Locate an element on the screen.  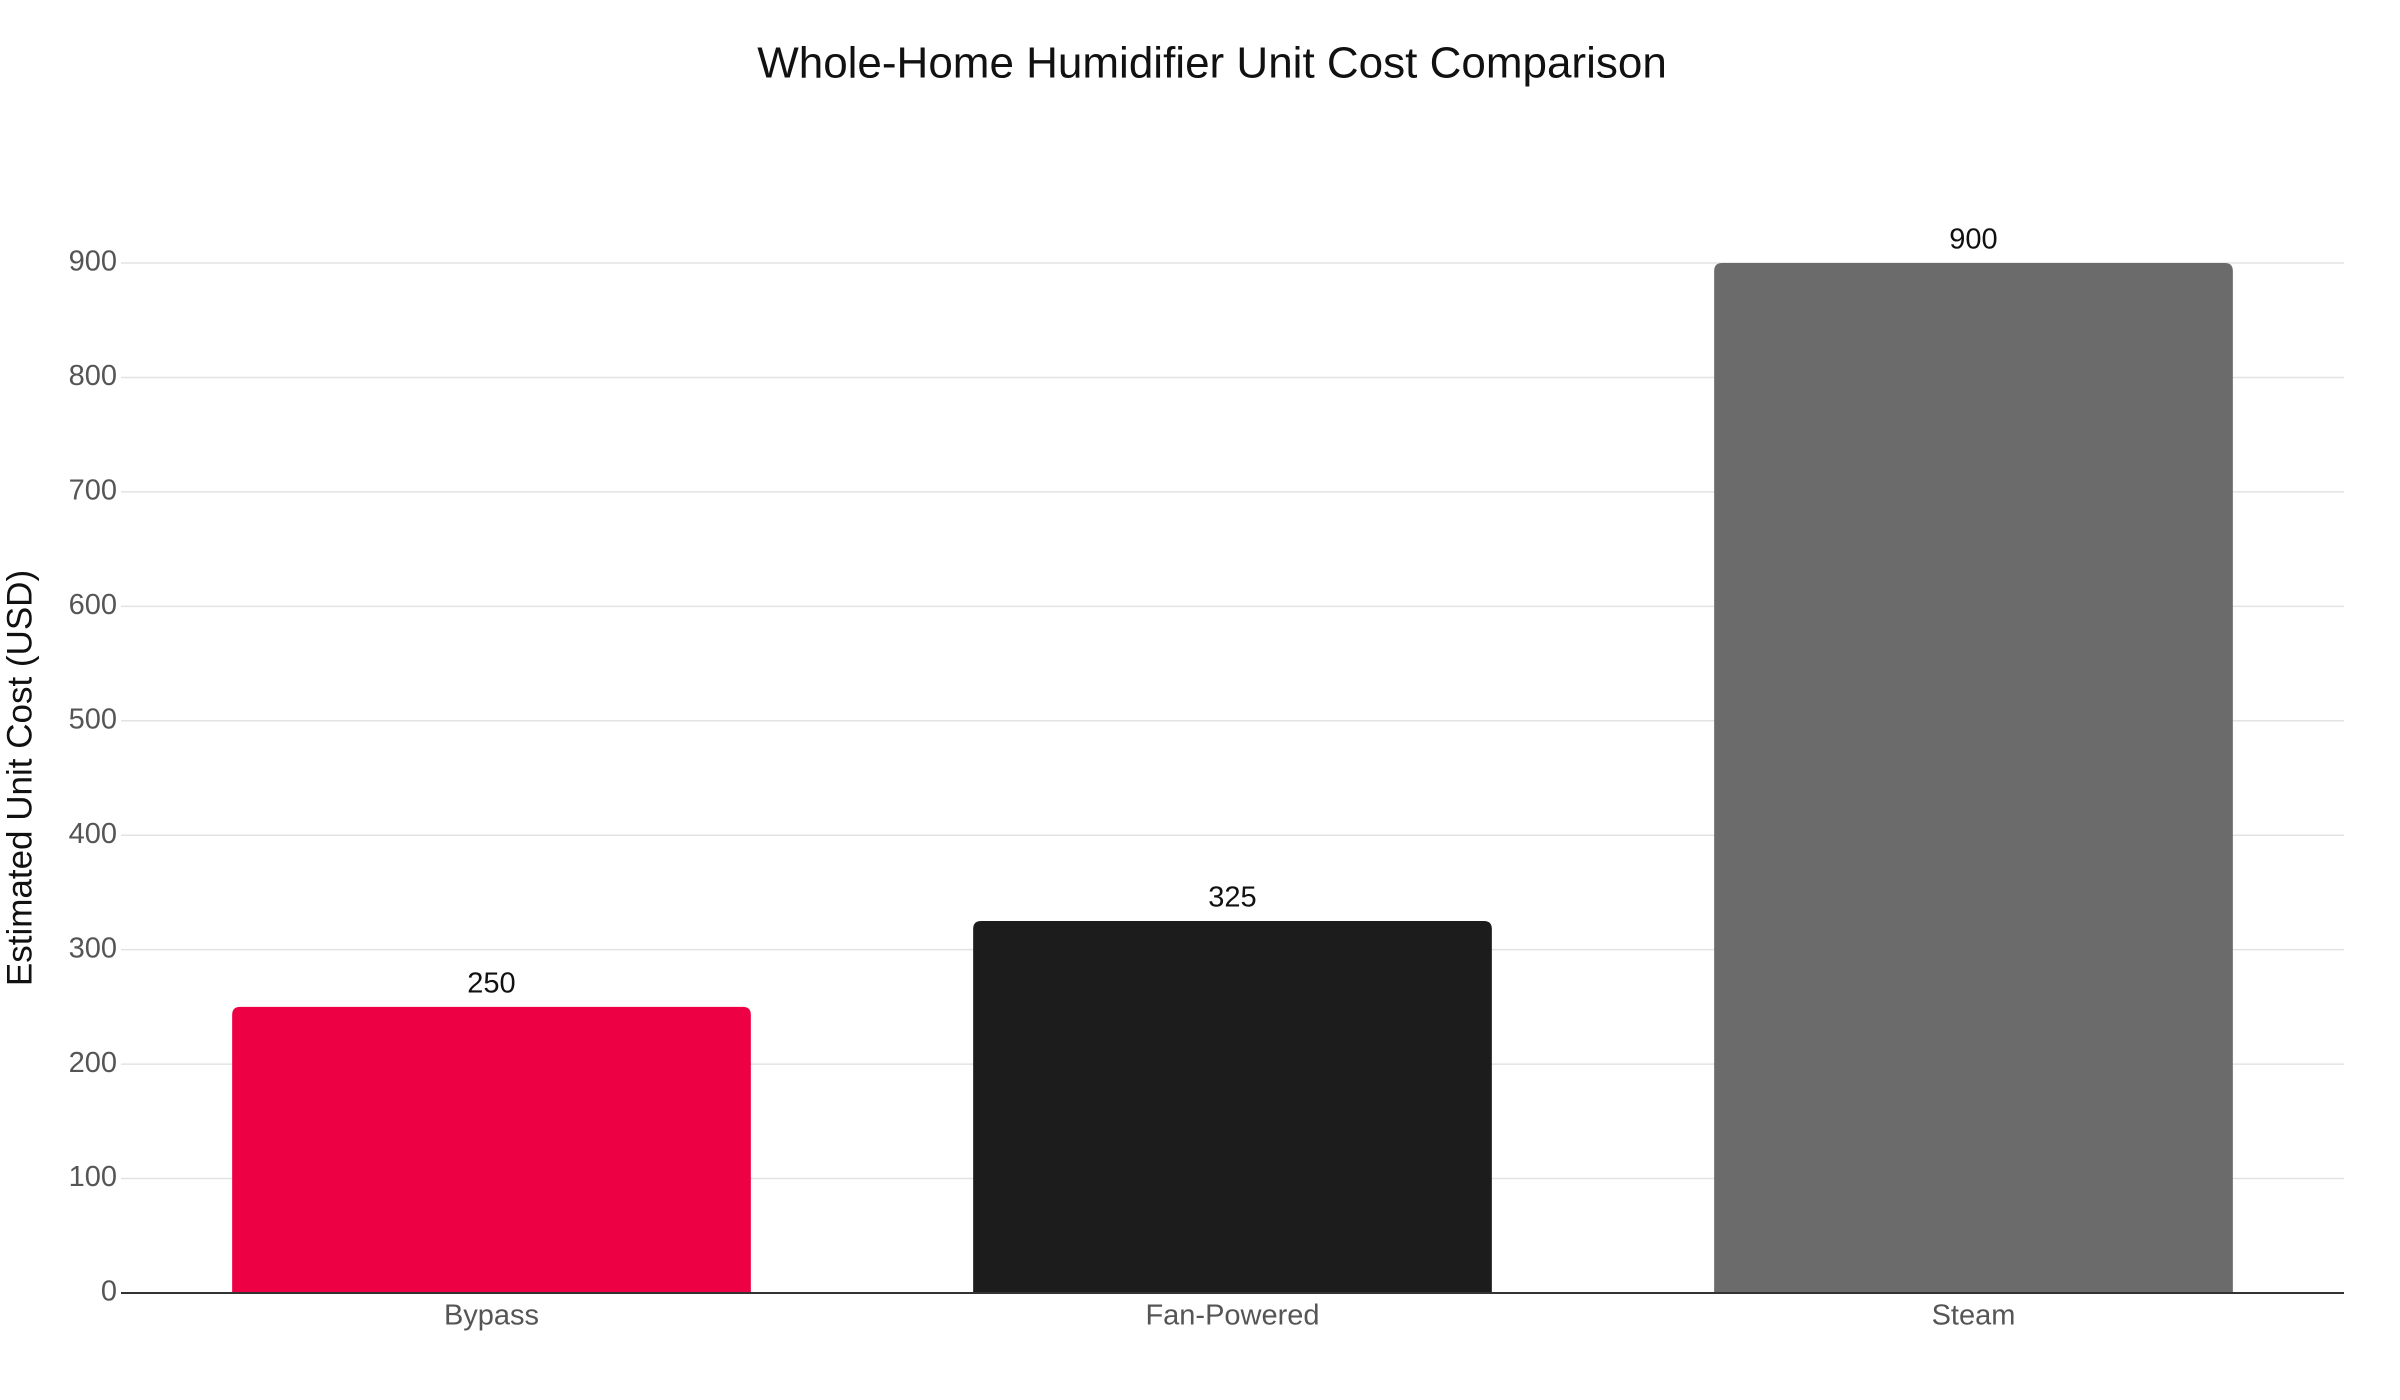
value-label: 250 is located at coordinates (491, 984).